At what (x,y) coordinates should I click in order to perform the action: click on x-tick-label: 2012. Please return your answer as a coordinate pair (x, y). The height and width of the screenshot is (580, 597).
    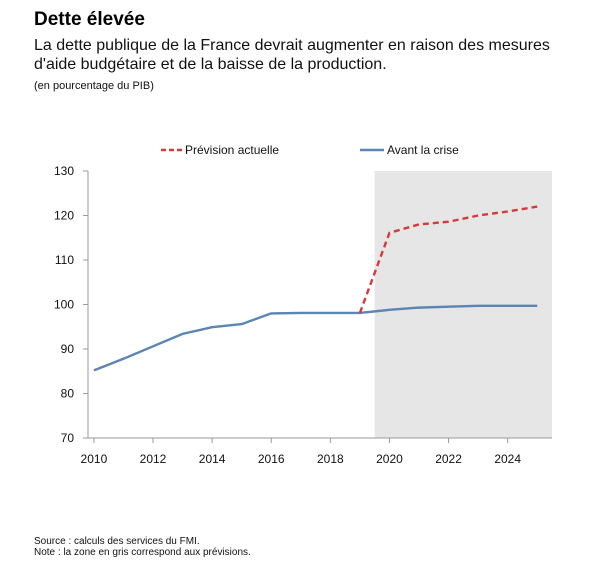
    Looking at the image, I should click on (153, 459).